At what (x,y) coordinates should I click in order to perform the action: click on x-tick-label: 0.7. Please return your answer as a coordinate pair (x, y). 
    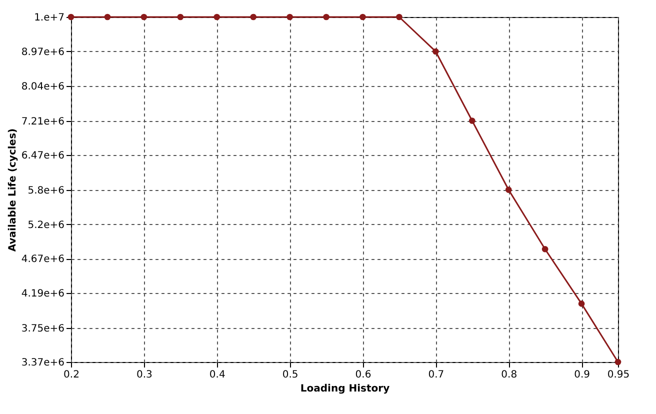
    Looking at the image, I should click on (436, 375).